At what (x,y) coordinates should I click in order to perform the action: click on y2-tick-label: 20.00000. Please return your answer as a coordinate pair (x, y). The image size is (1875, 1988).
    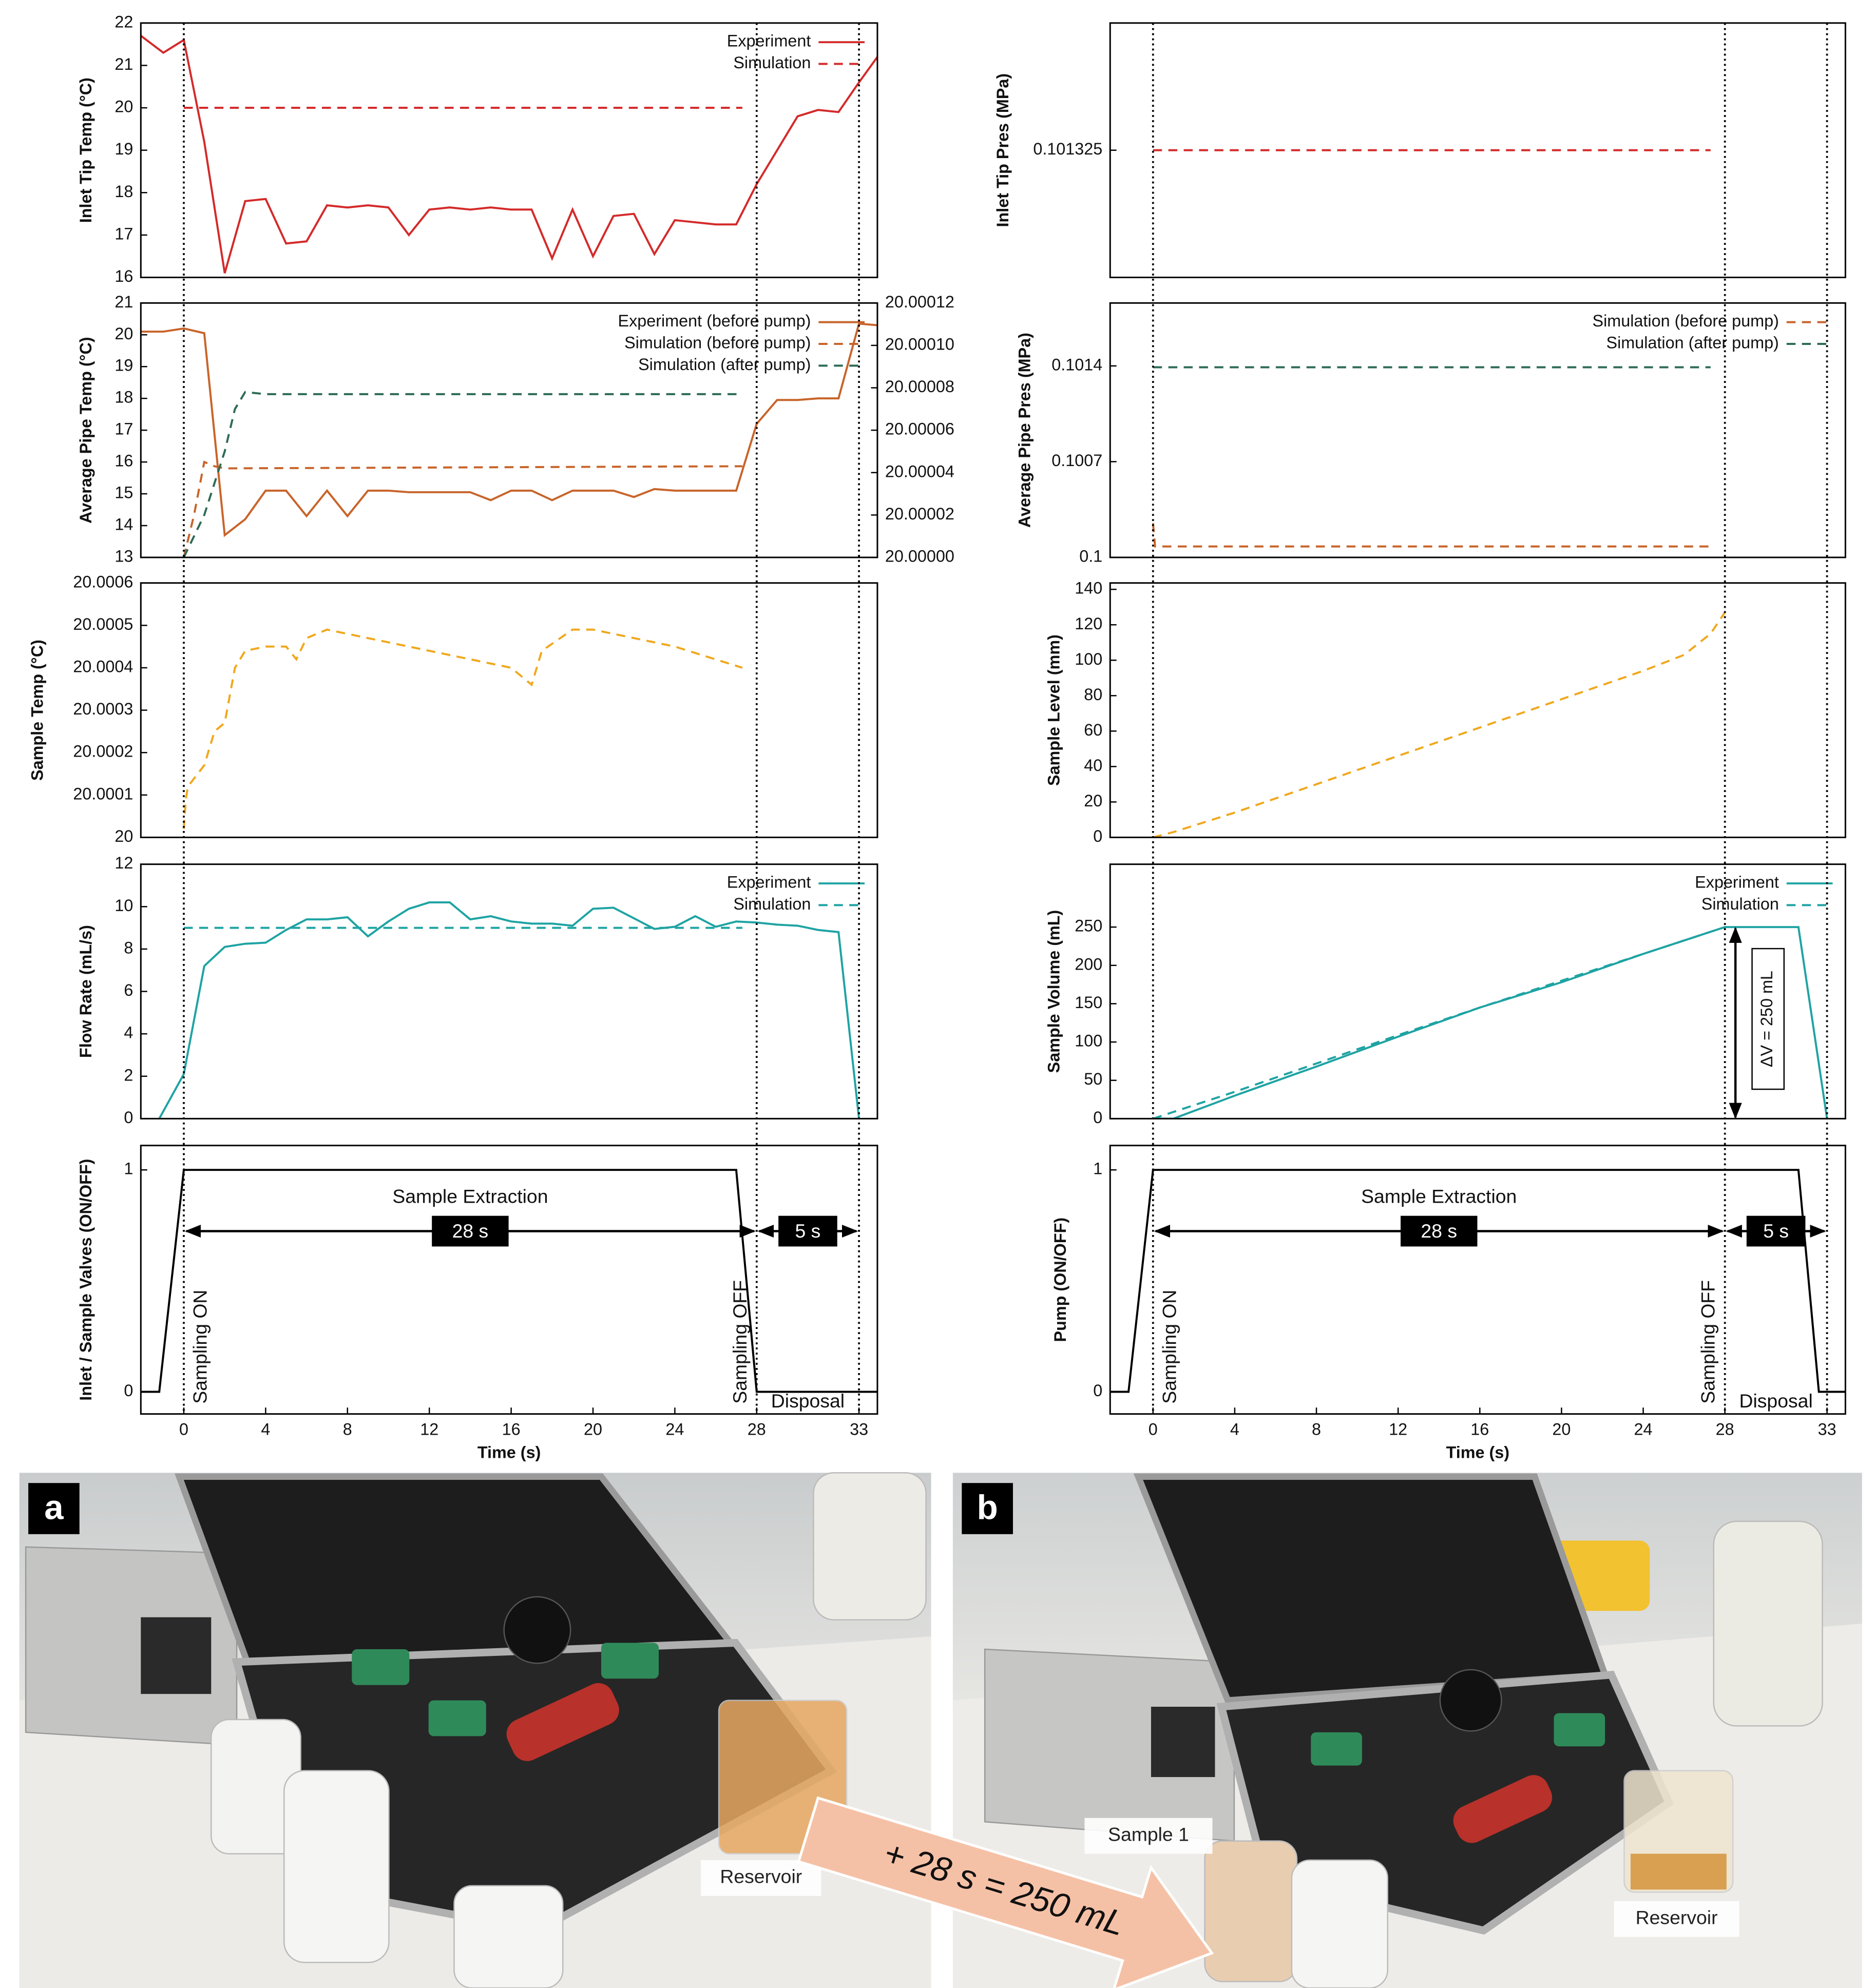
    Looking at the image, I should click on (920, 556).